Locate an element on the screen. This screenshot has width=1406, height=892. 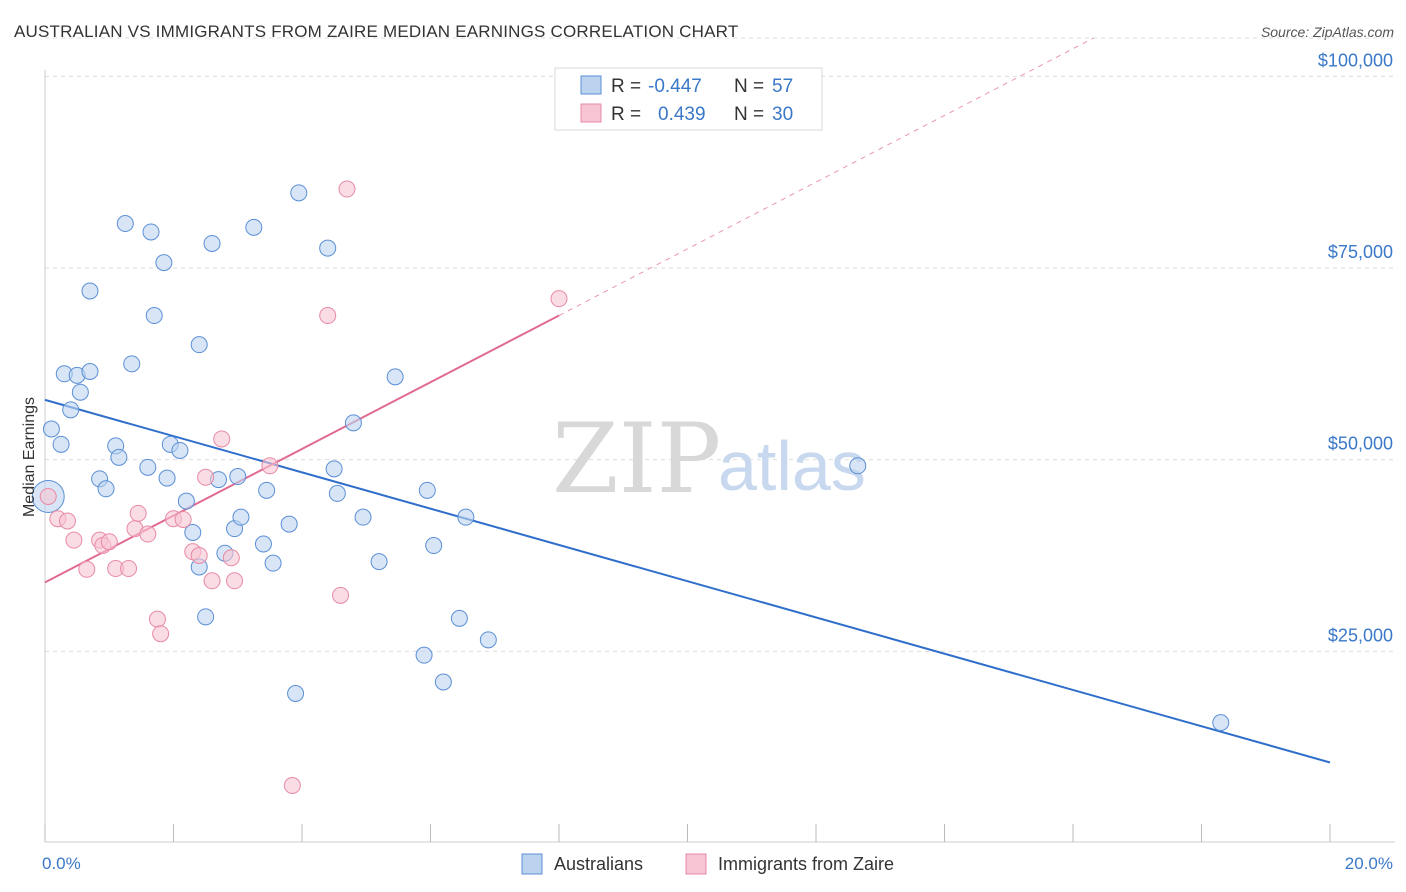
legend-swatch-zaire is located at coordinates (591, 113).